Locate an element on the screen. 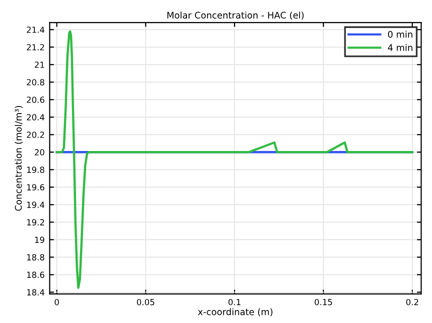  y-tick-label: 18.8 is located at coordinates (35, 257).